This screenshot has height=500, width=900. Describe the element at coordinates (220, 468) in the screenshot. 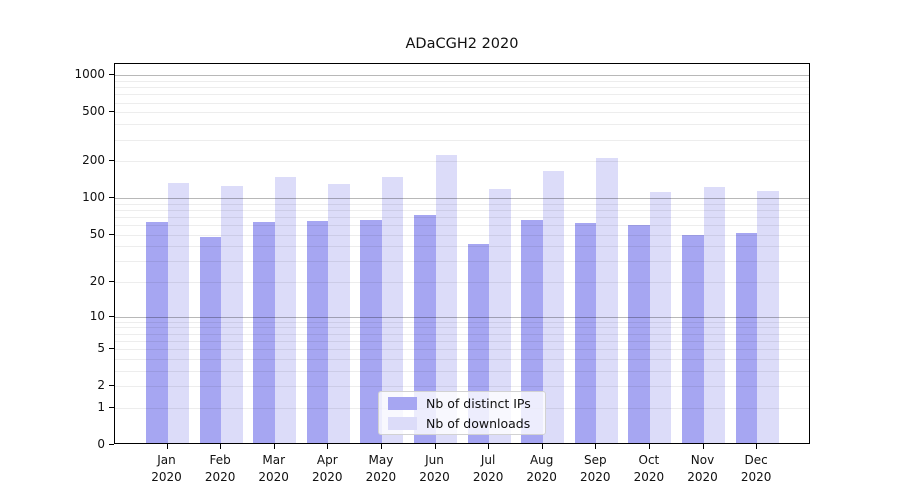

I see `x-tick-label-feb: Feb 2020` at that location.